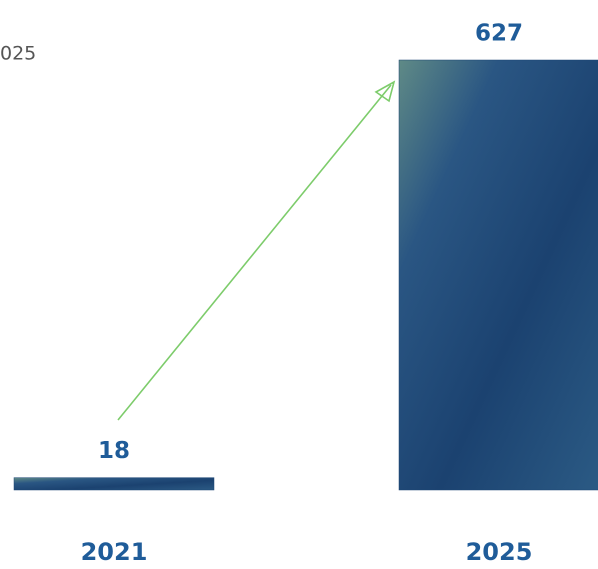  What do you see at coordinates (114, 484) in the screenshot?
I see `bar` at bounding box center [114, 484].